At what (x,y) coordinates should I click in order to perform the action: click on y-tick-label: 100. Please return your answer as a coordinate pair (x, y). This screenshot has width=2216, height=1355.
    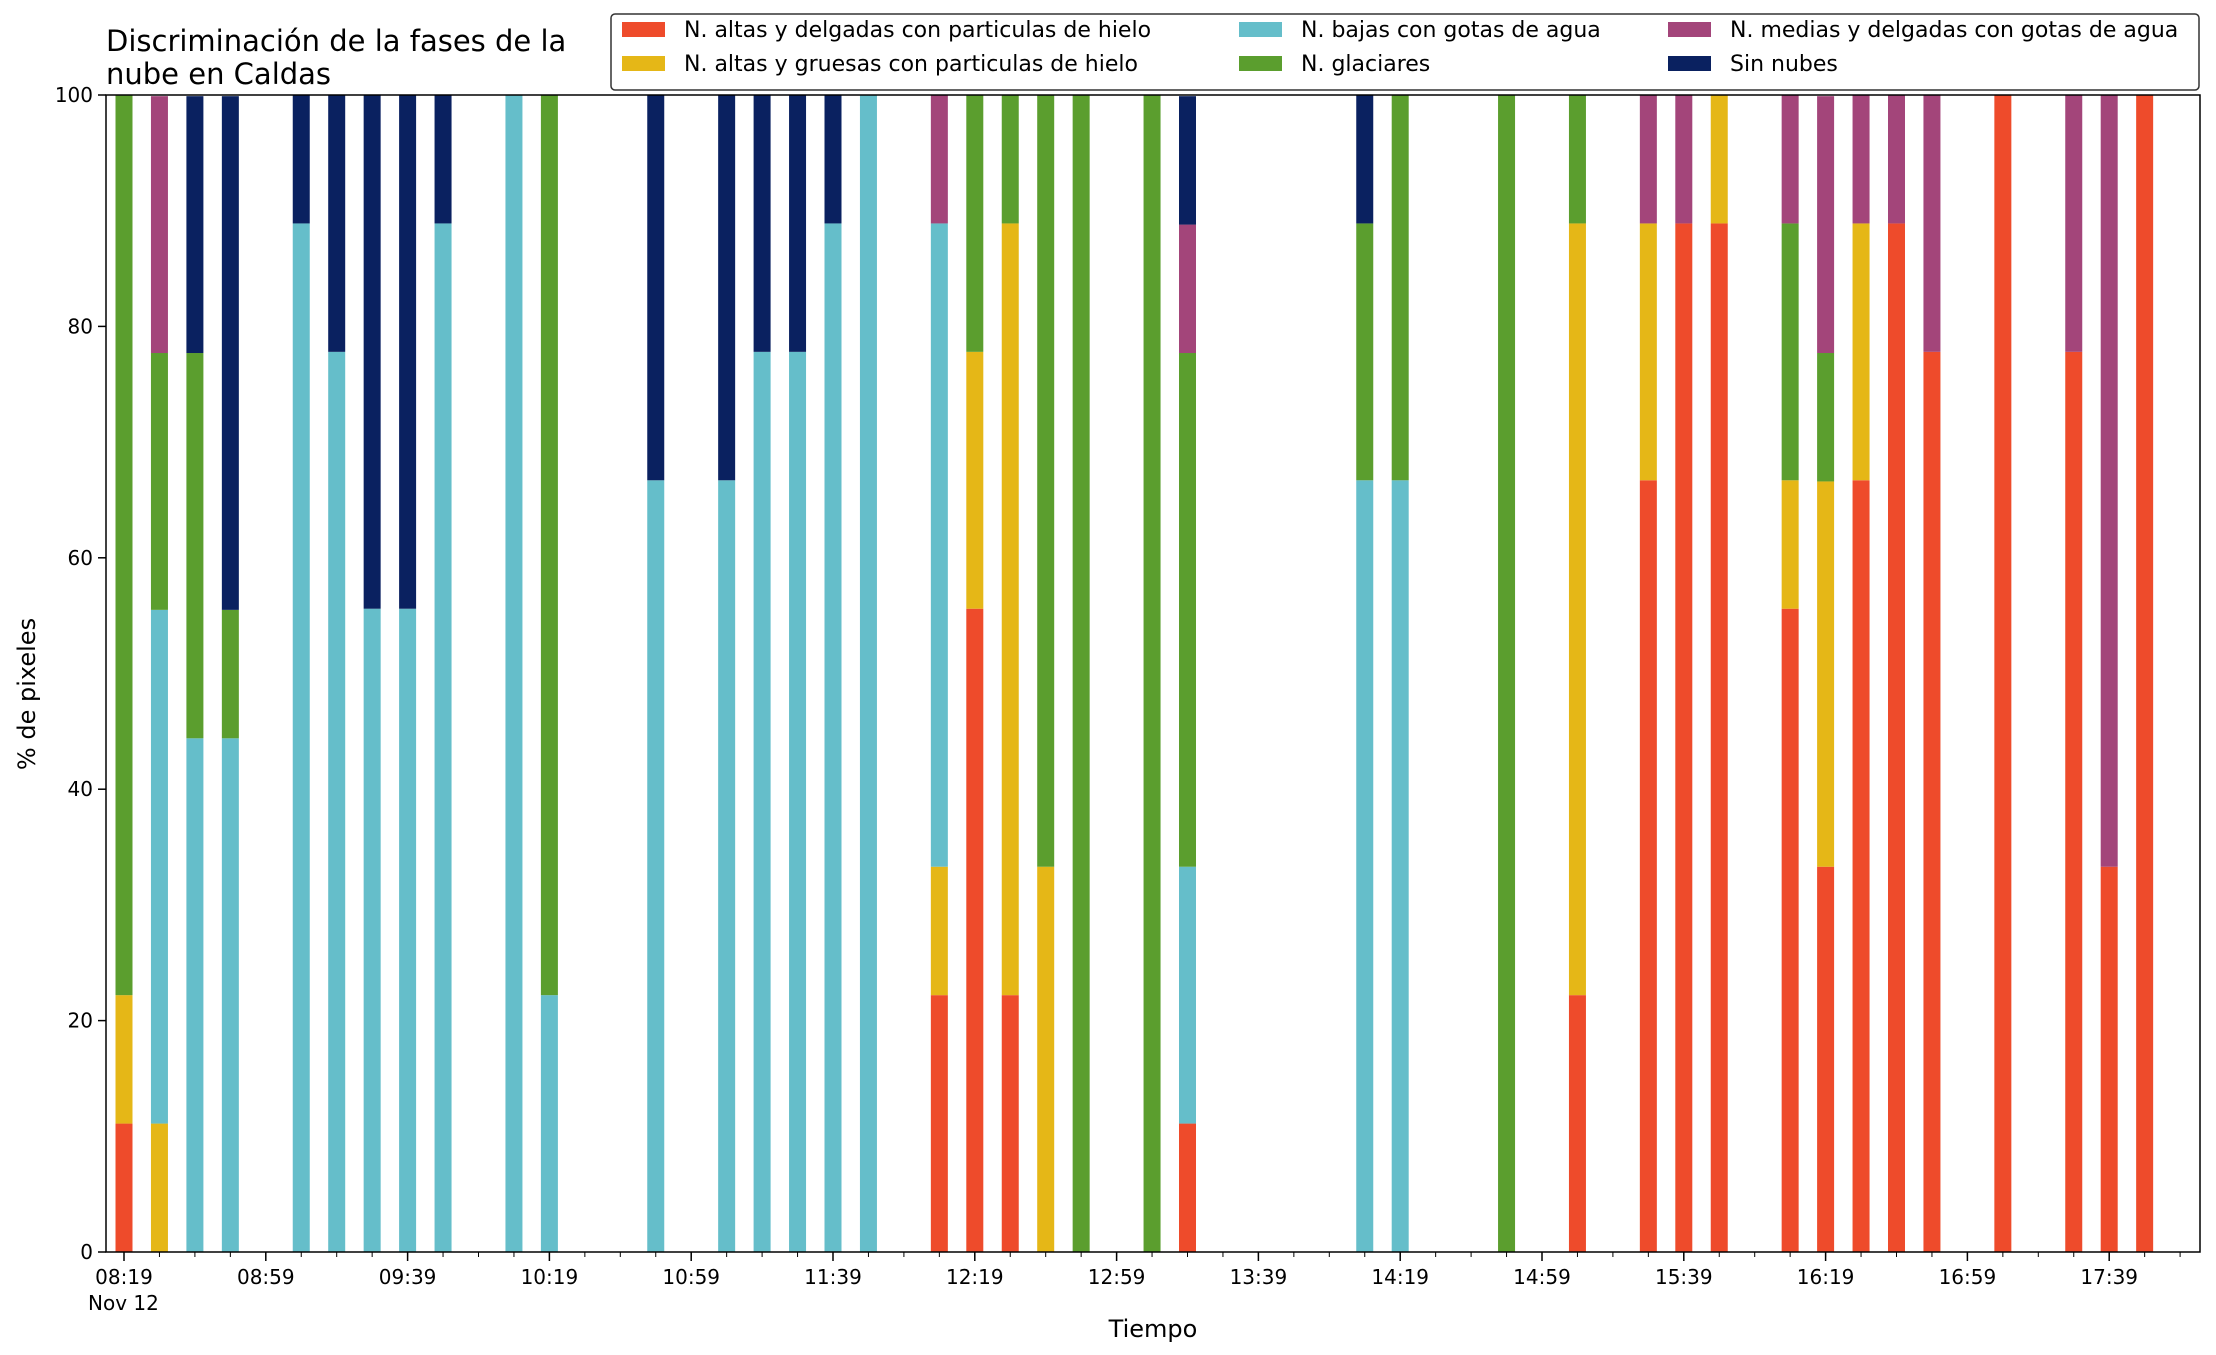
    Looking at the image, I should click on (74, 95).